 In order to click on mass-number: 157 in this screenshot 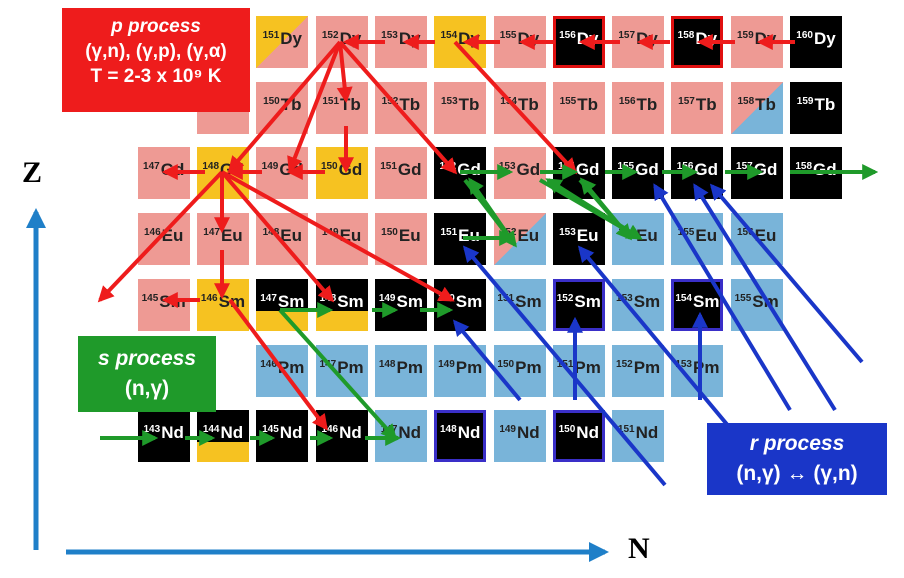, I will do `click(627, 35)`.